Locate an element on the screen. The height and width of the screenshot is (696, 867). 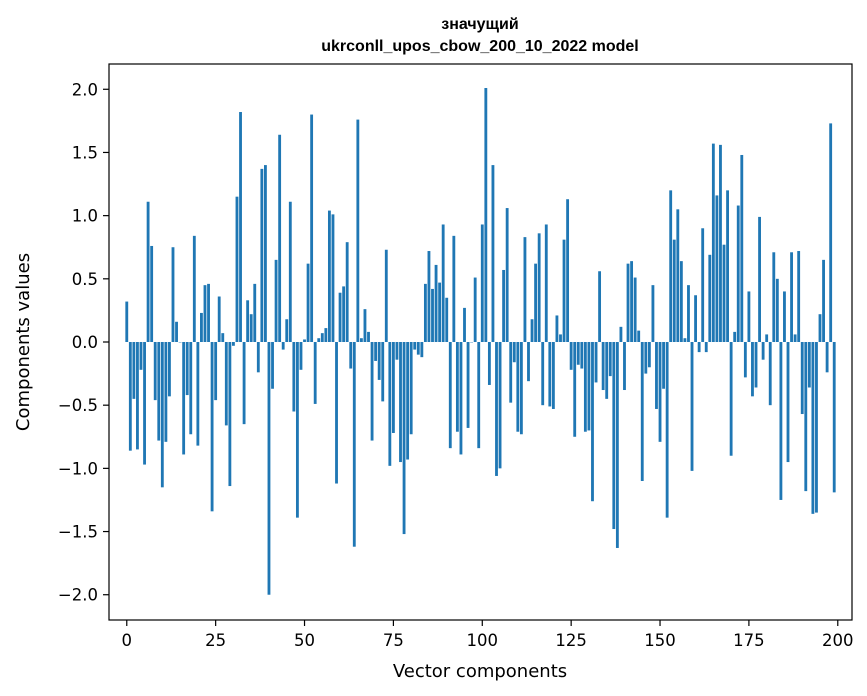
x-axis-ticks: 0 25 50 75 100 125 150 175 200 is located at coordinates (488, 635).